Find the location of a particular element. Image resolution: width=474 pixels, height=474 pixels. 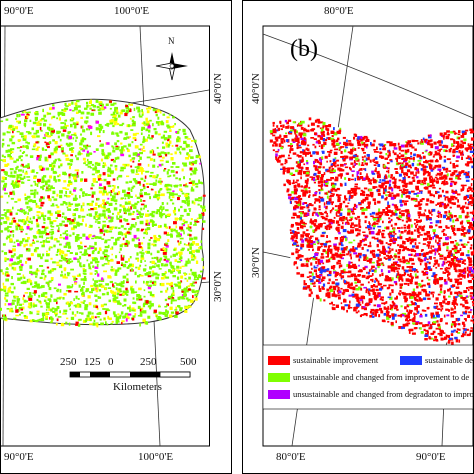

panel-divider is located at coordinates (237, 237).